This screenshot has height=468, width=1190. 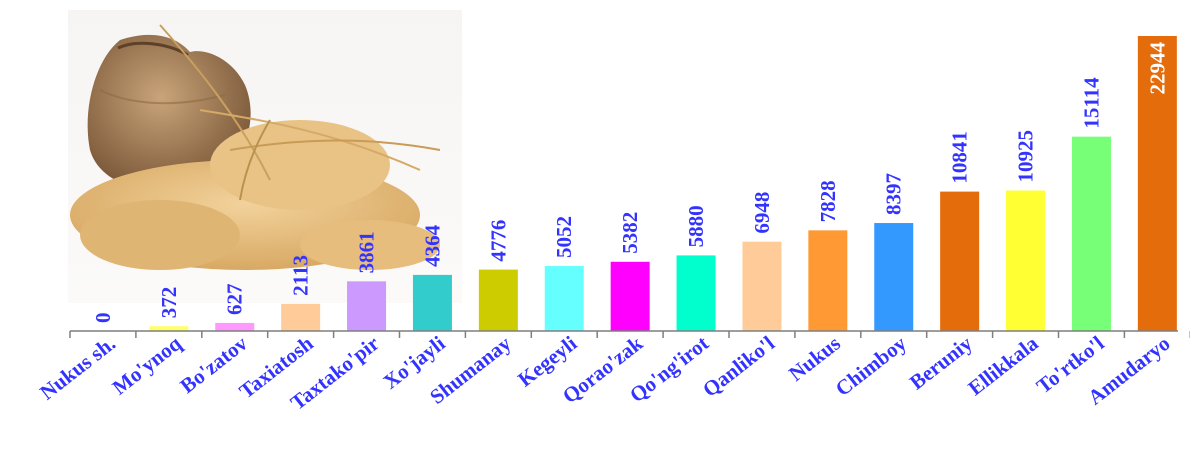 I want to click on x-tick-label: Qanliko'l, so click(x=738, y=366).